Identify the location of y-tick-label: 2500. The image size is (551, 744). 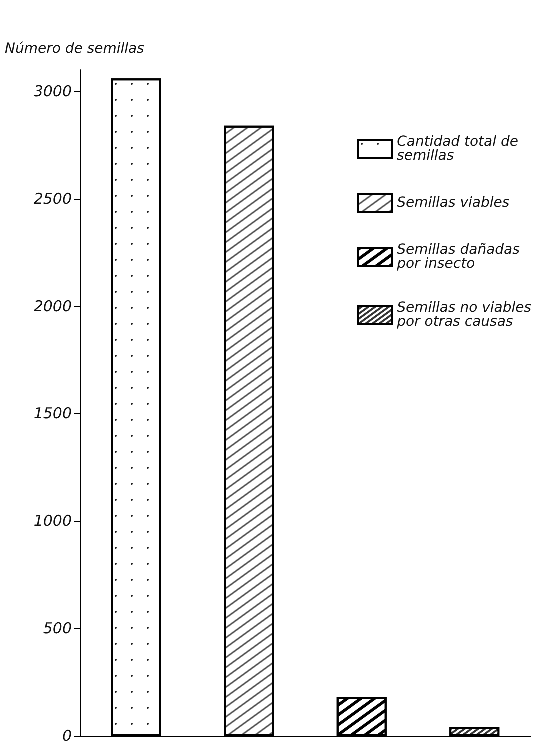
(53, 199).